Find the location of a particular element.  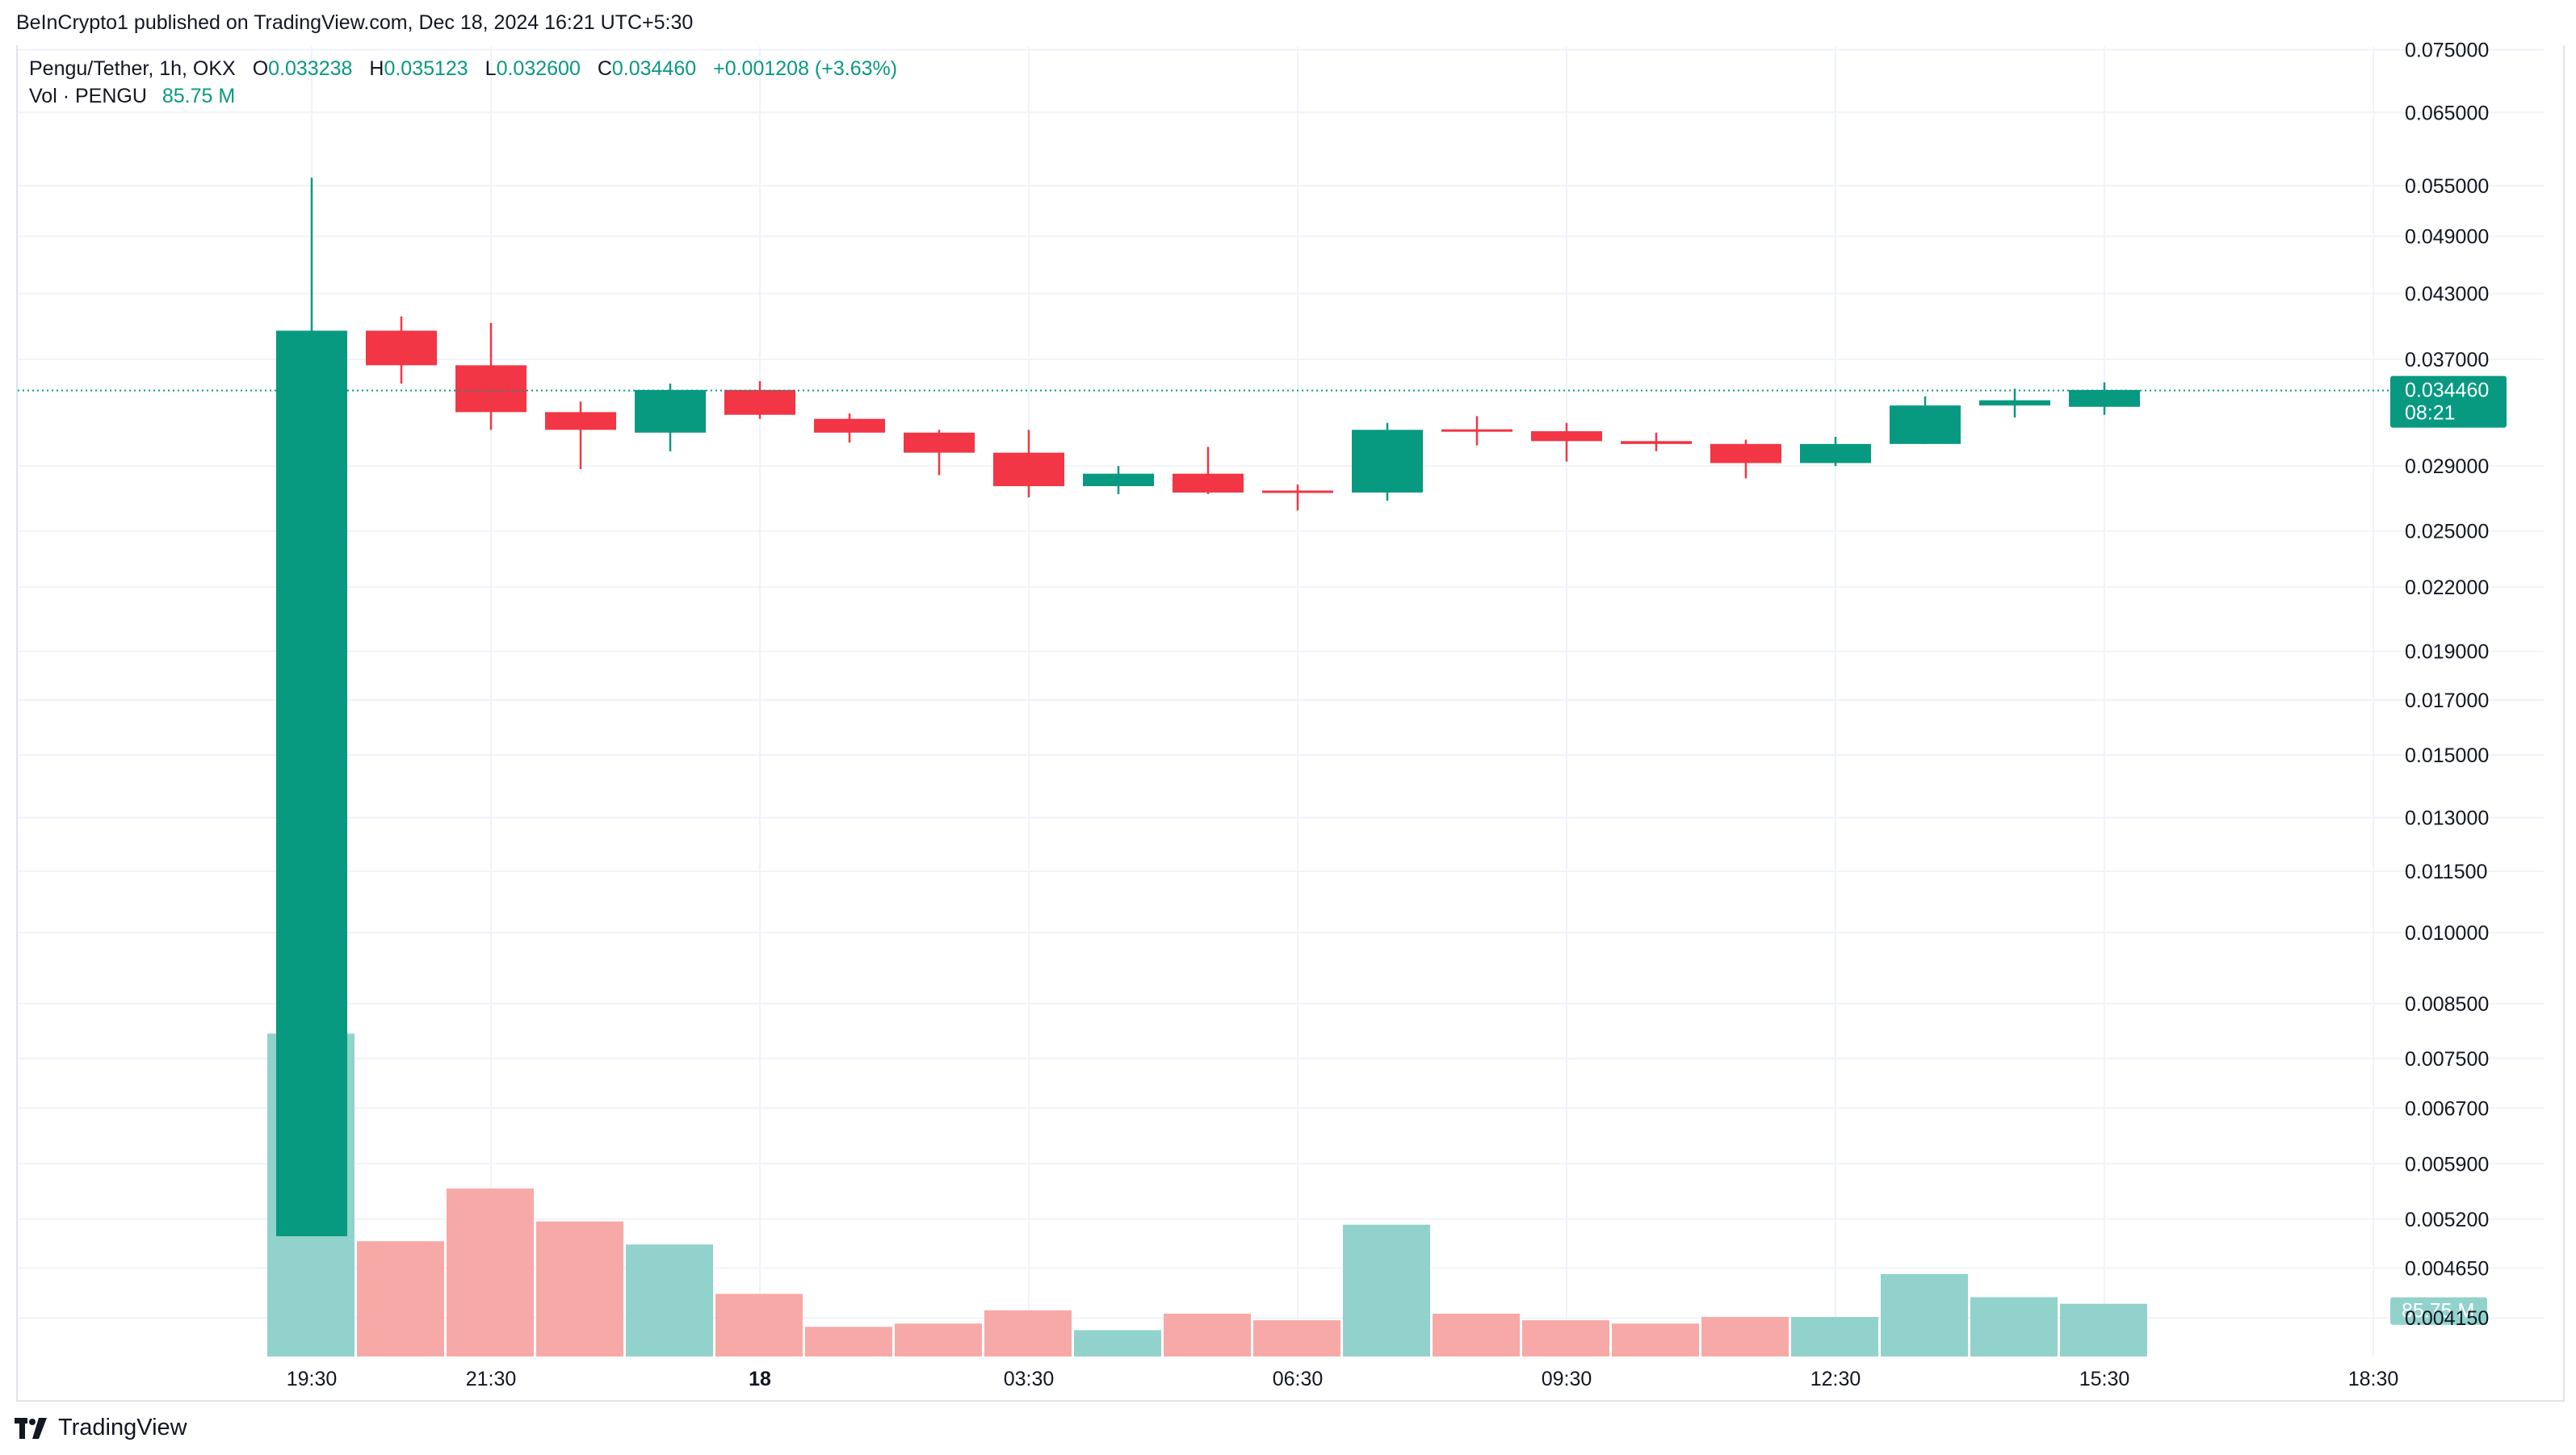

x-tick-label: 12:30 is located at coordinates (1836, 1379).